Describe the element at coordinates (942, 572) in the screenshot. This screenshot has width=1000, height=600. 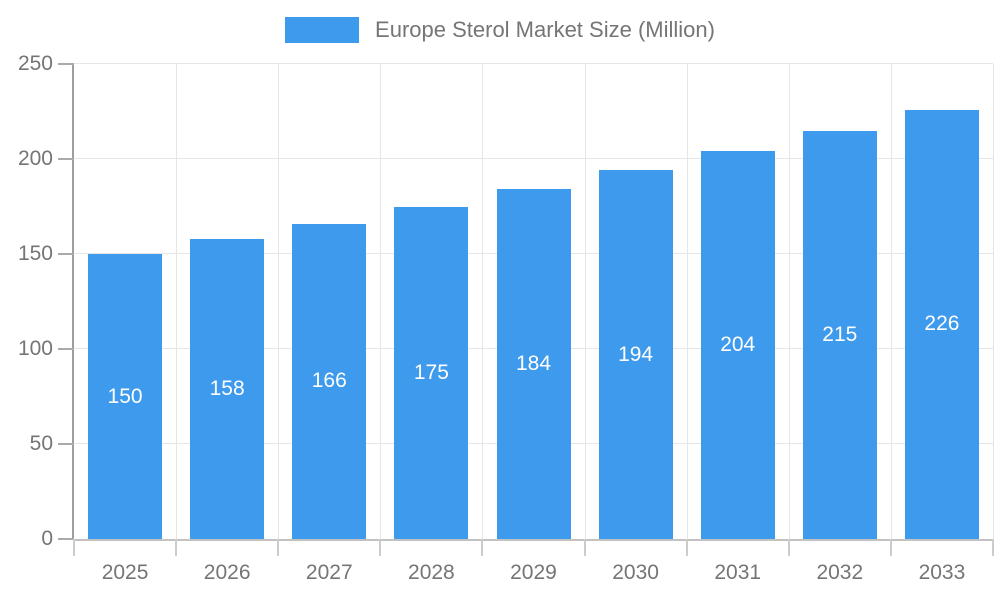
I see `x-tick-label-2033: 2033` at that location.